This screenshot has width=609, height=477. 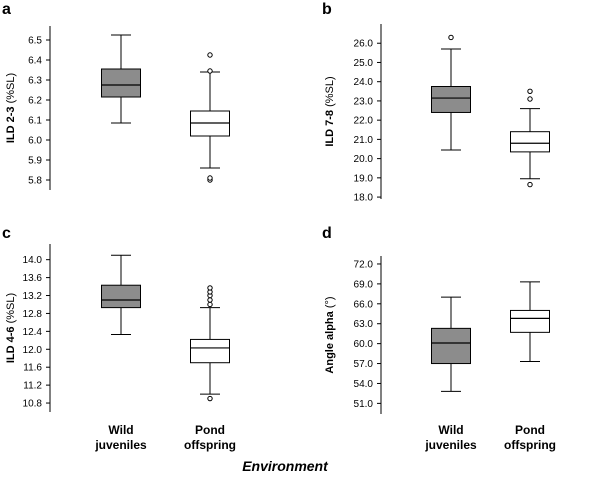 I want to click on y-tick-label: 14.0, so click(x=33, y=260).